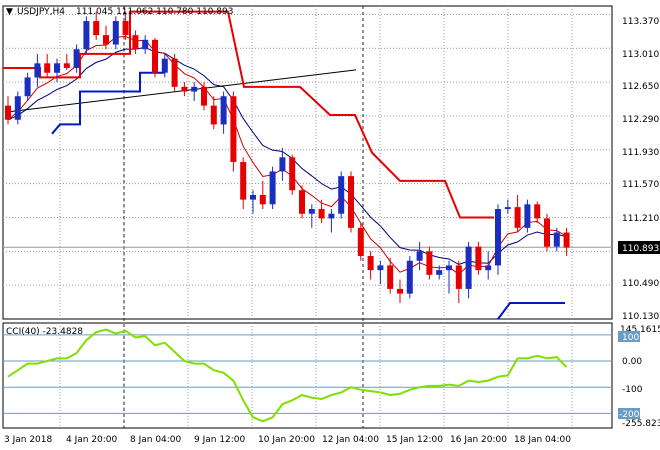  What do you see at coordinates (154, 12) in the screenshot?
I see `ohlc-readout: 111.045 111.062 110.780 110.893` at bounding box center [154, 12].